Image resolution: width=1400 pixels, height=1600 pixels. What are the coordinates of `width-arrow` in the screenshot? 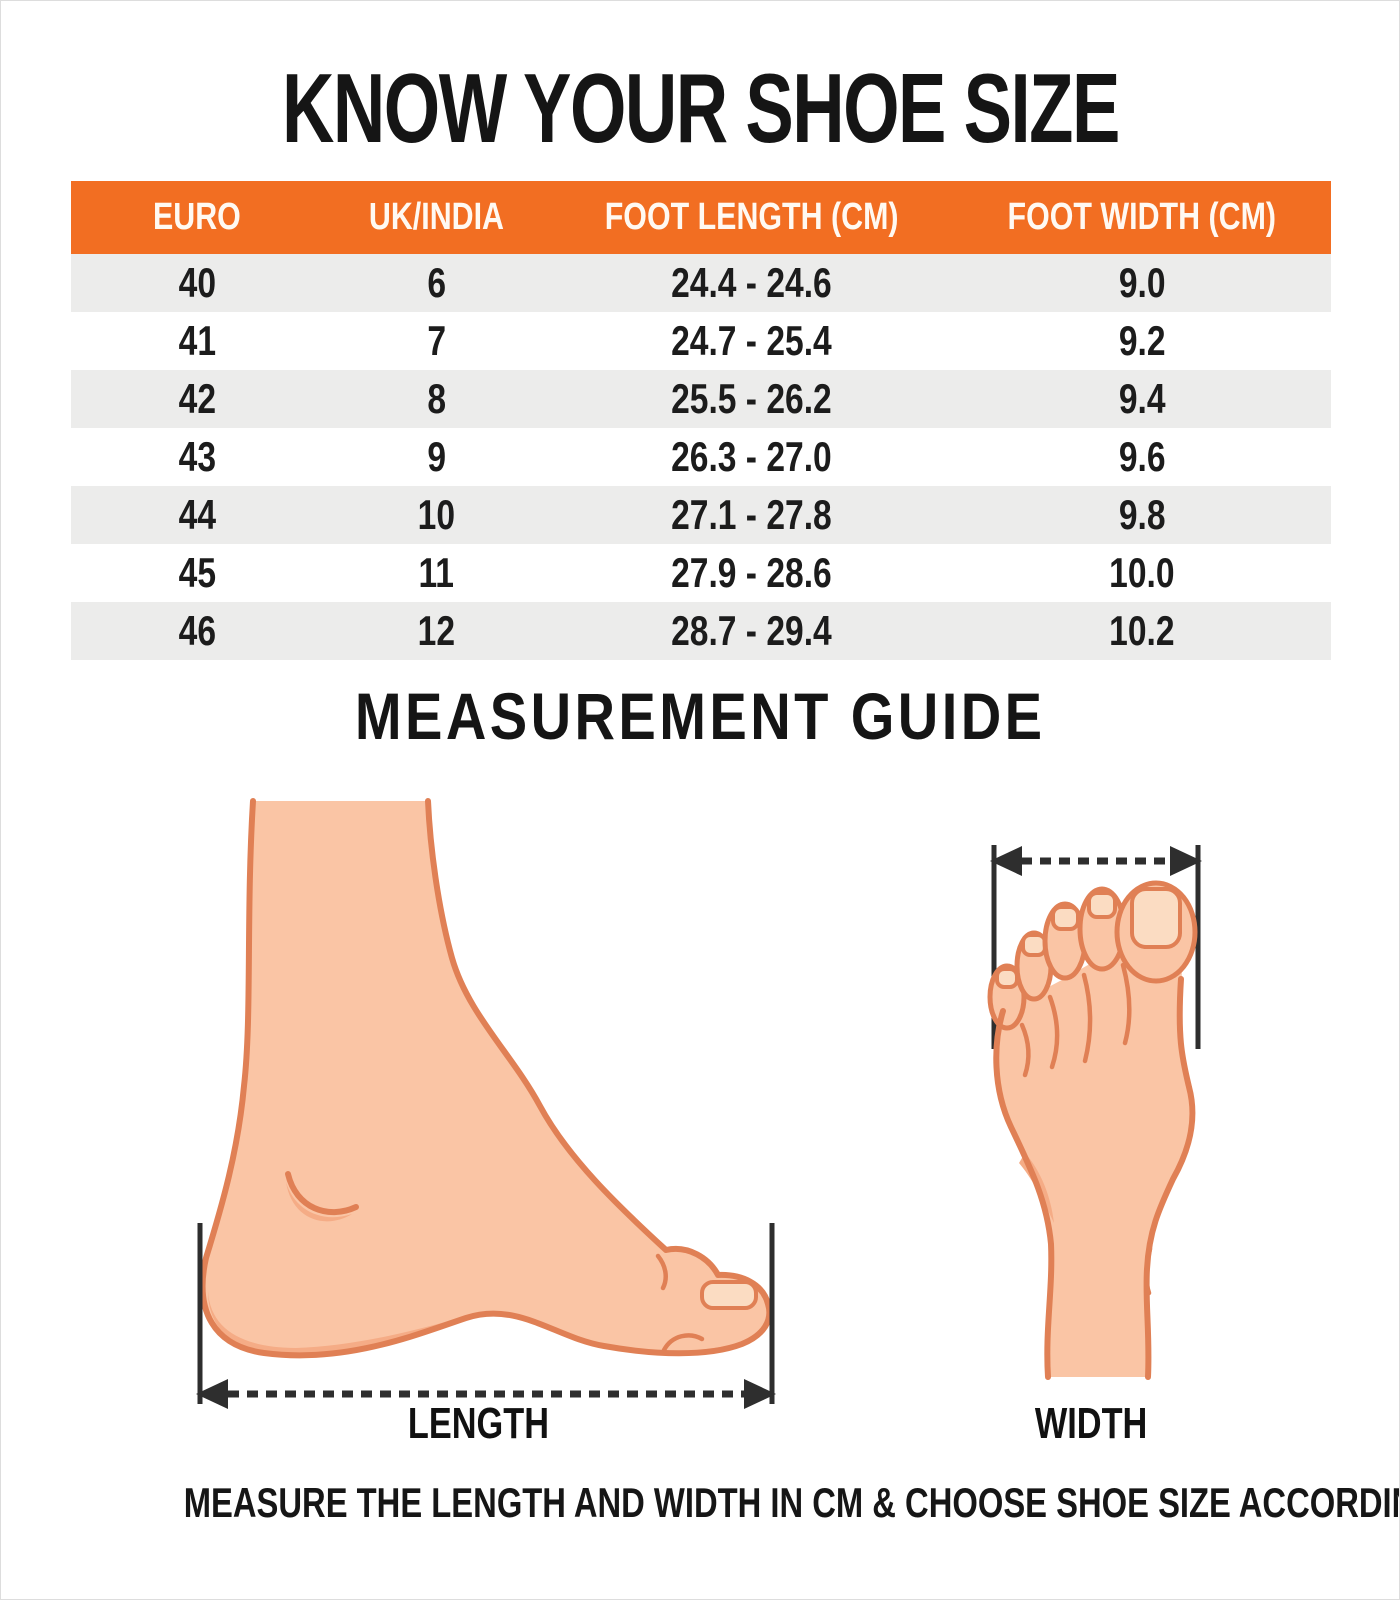 It's located at (1096, 947).